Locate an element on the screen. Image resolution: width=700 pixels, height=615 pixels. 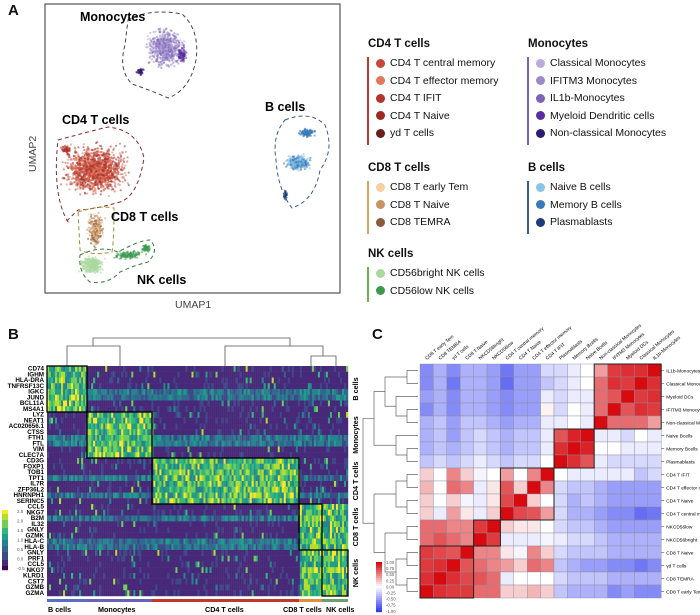
legend-group-bar is located at coordinates (368, 207).